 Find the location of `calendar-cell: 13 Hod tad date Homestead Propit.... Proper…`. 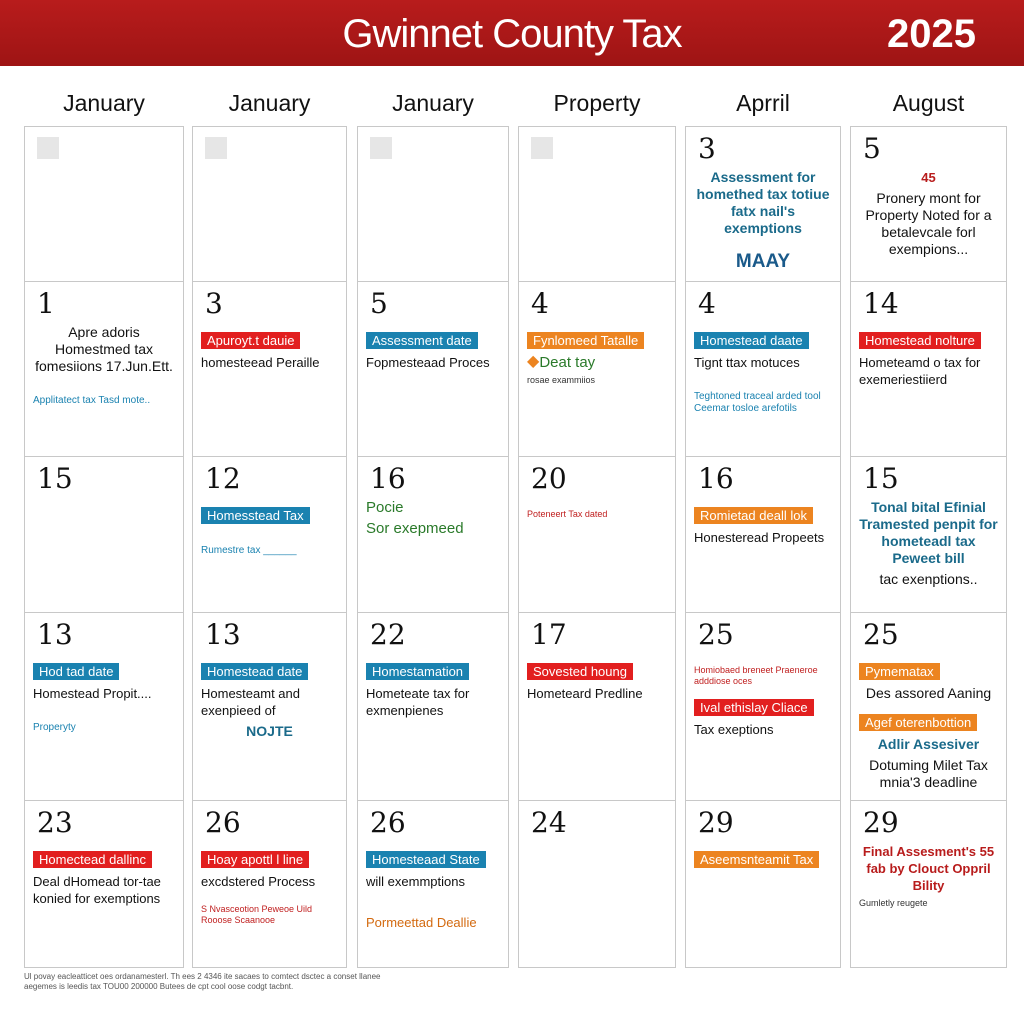

calendar-cell: 13 Hod tad date Homestead Propit.... Proper… is located at coordinates (104, 707).